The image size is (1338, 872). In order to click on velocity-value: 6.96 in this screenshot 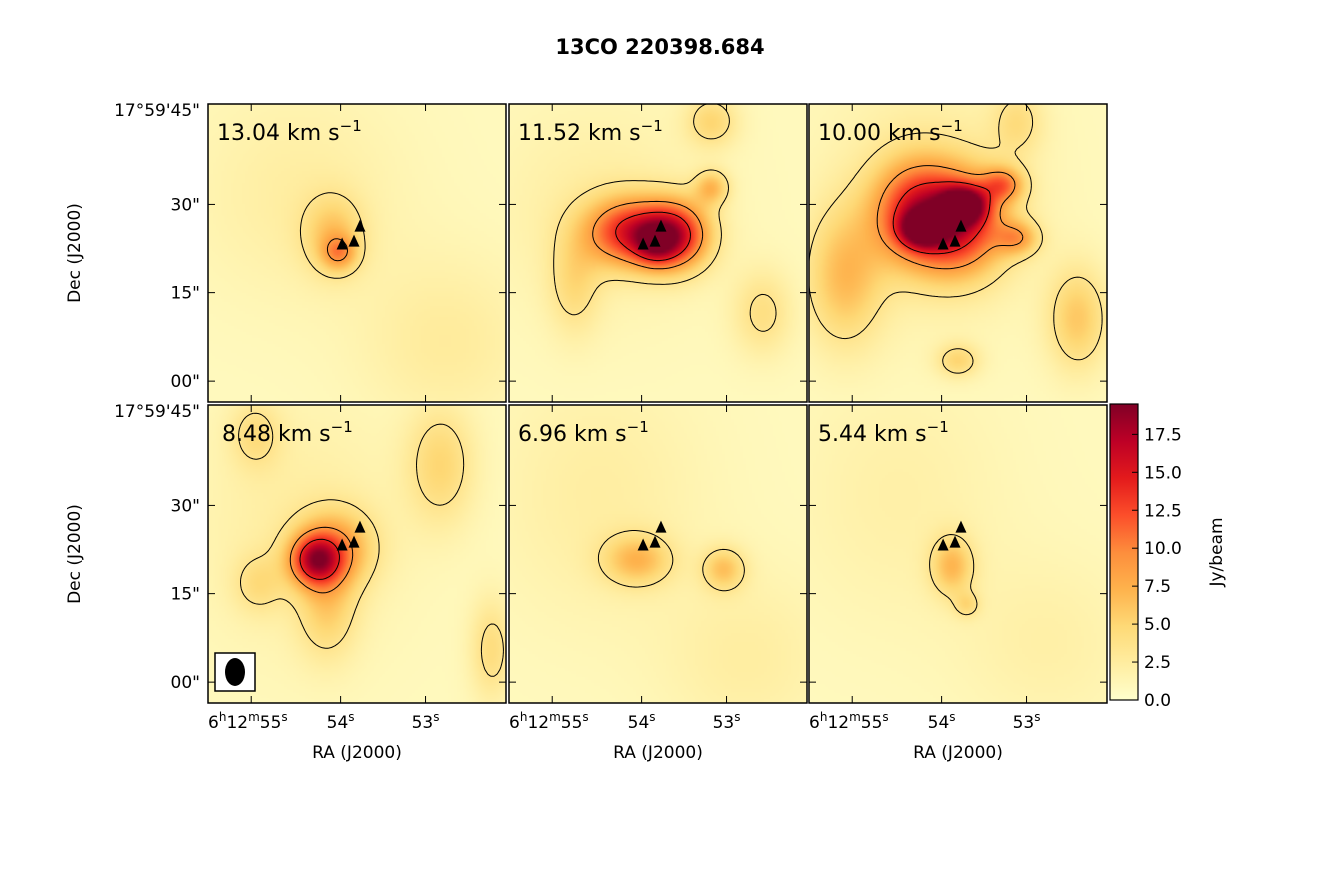, I will do `click(546, 434)`.